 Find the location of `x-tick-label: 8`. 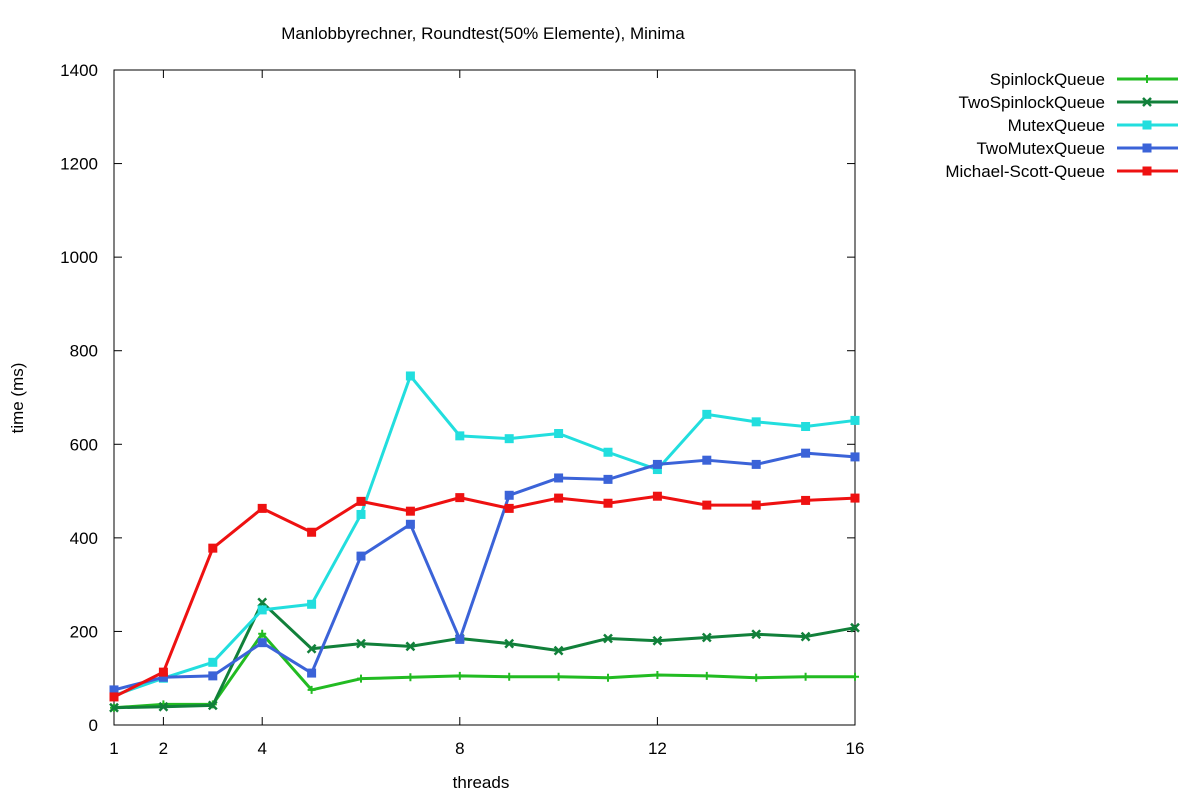

x-tick-label: 8 is located at coordinates (459, 748).